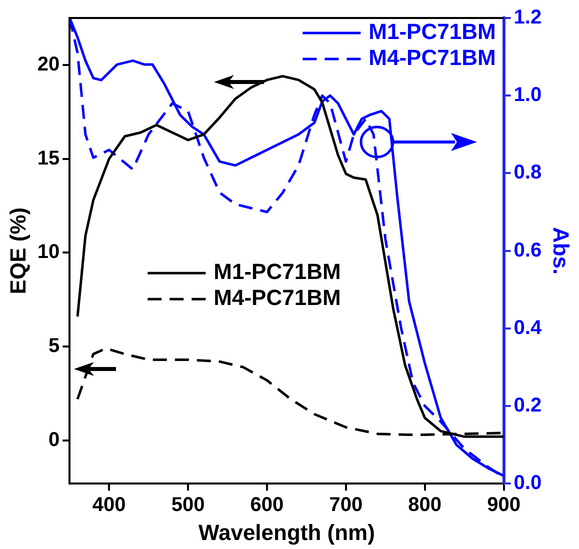 The height and width of the screenshot is (549, 579). Describe the element at coordinates (503, 505) in the screenshot. I see `x-tick-label: 900` at that location.